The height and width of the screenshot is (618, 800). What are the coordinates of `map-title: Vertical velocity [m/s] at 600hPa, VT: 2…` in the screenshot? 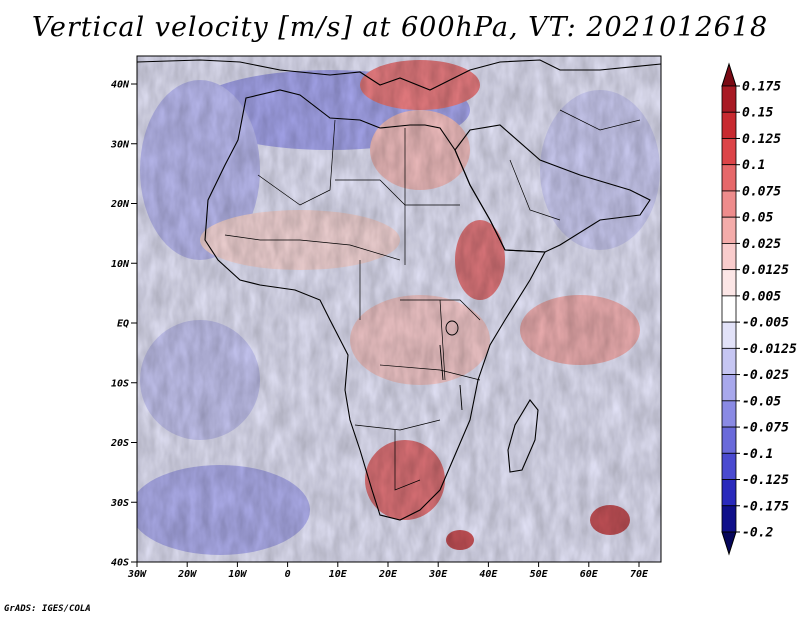 It's located at (400, 27).